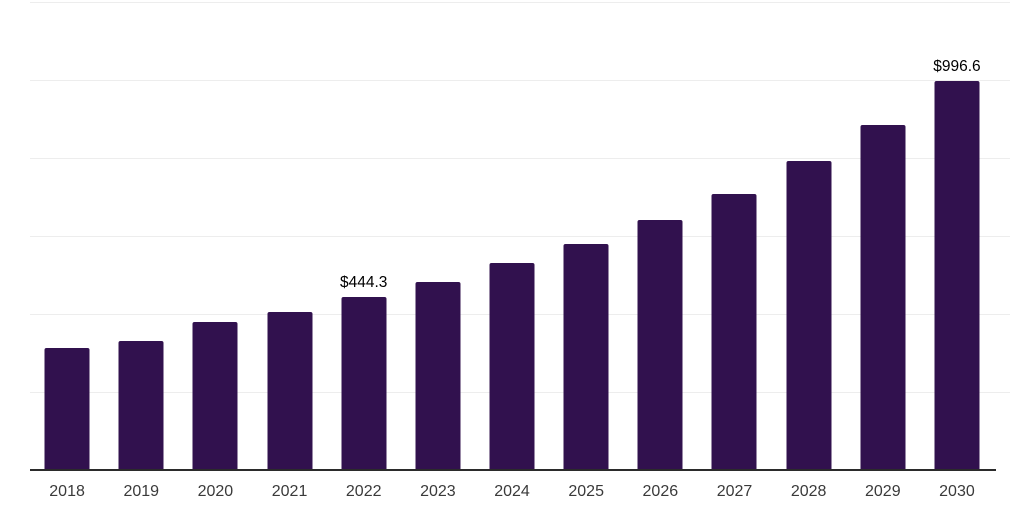  What do you see at coordinates (215, 235) in the screenshot?
I see `bar-slot-2020` at bounding box center [215, 235].